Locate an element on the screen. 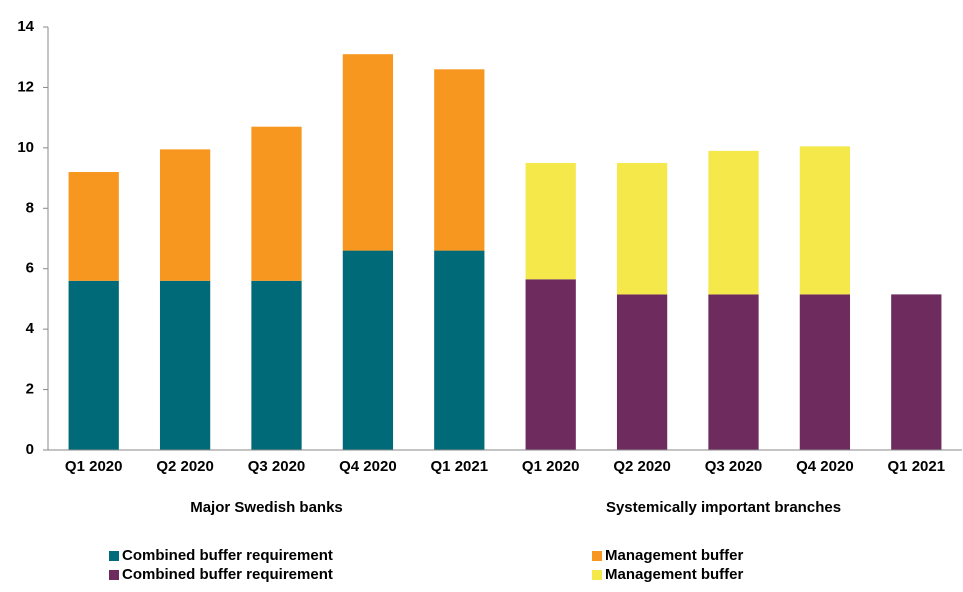 The image size is (963, 592). y-tick-label: 14 is located at coordinates (25, 26).